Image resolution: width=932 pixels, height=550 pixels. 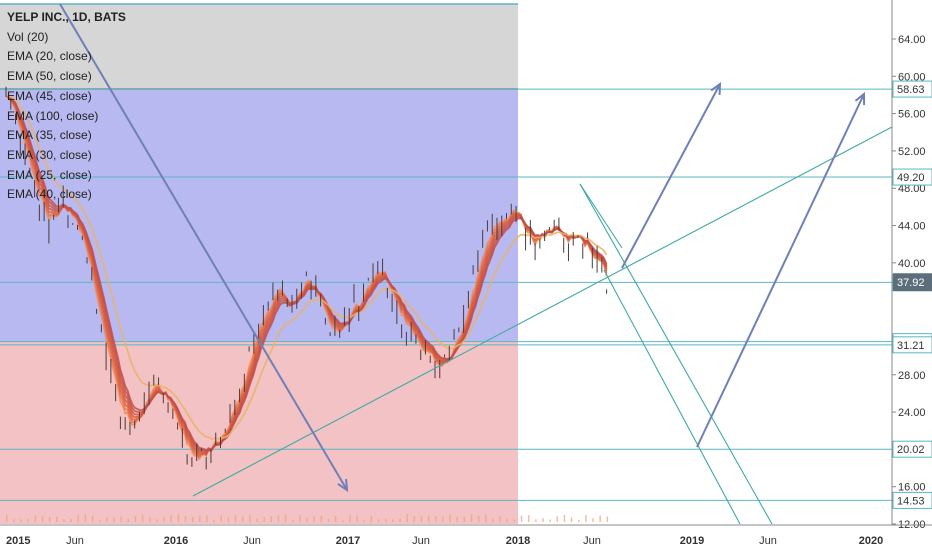 I want to click on legend-ema-30: EMA (30, close), so click(x=49, y=154).